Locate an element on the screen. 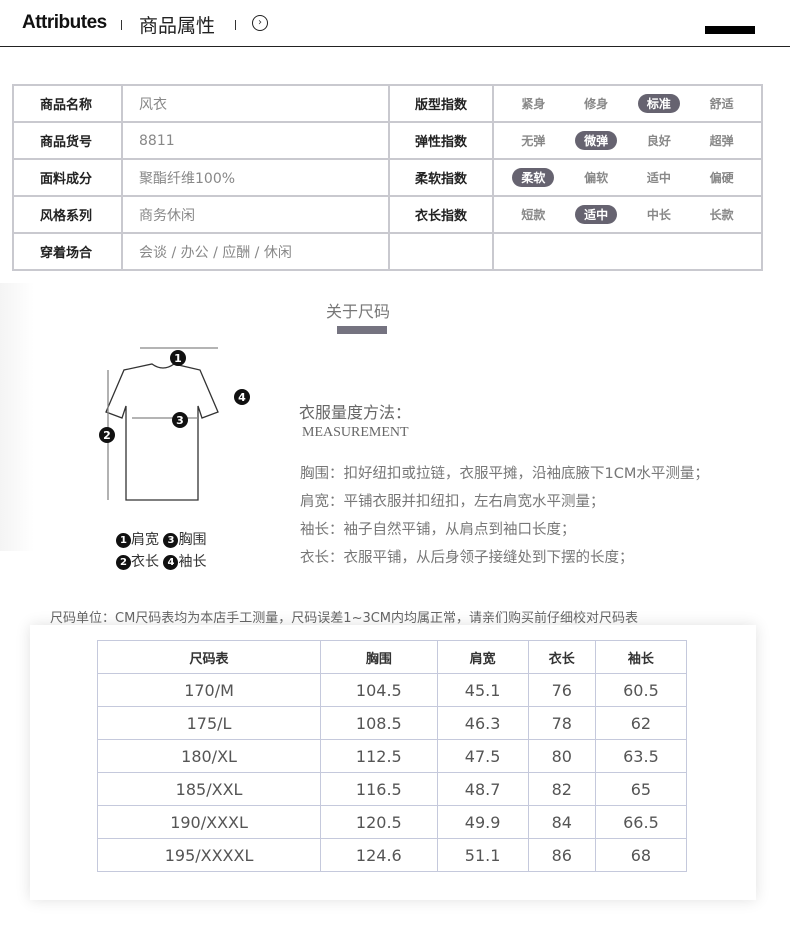 This screenshot has width=790, height=926. branch-decoration is located at coordinates (17, 417).